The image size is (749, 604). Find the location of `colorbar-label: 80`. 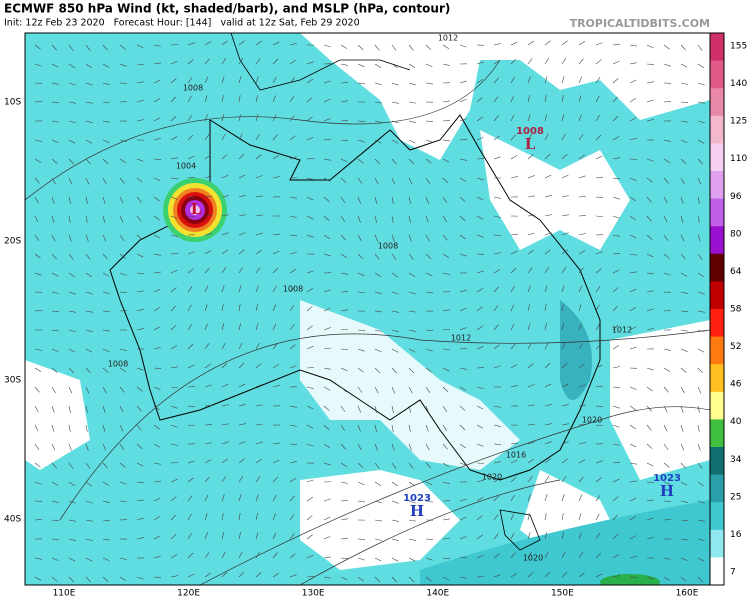

colorbar-label: 80 is located at coordinates (736, 234).